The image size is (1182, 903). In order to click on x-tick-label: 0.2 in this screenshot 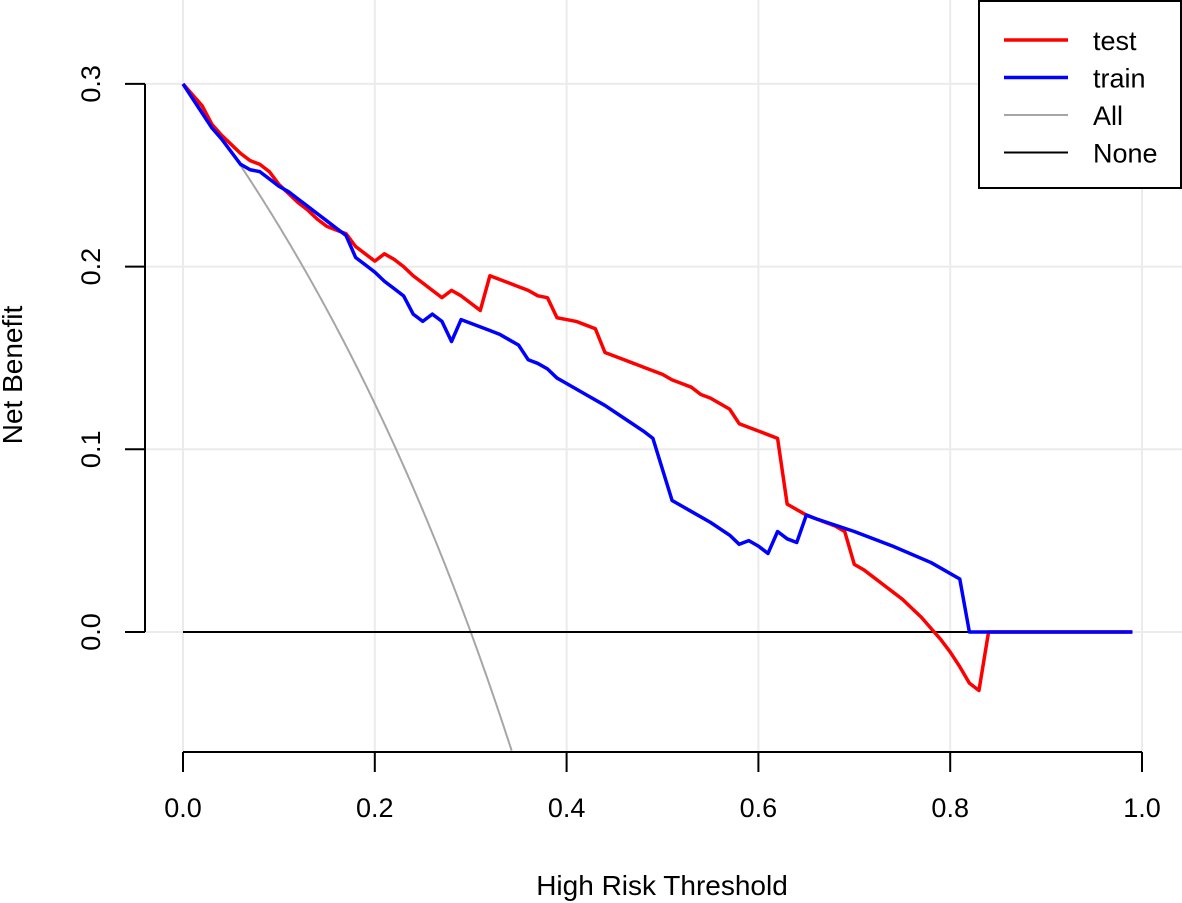, I will do `click(375, 808)`.